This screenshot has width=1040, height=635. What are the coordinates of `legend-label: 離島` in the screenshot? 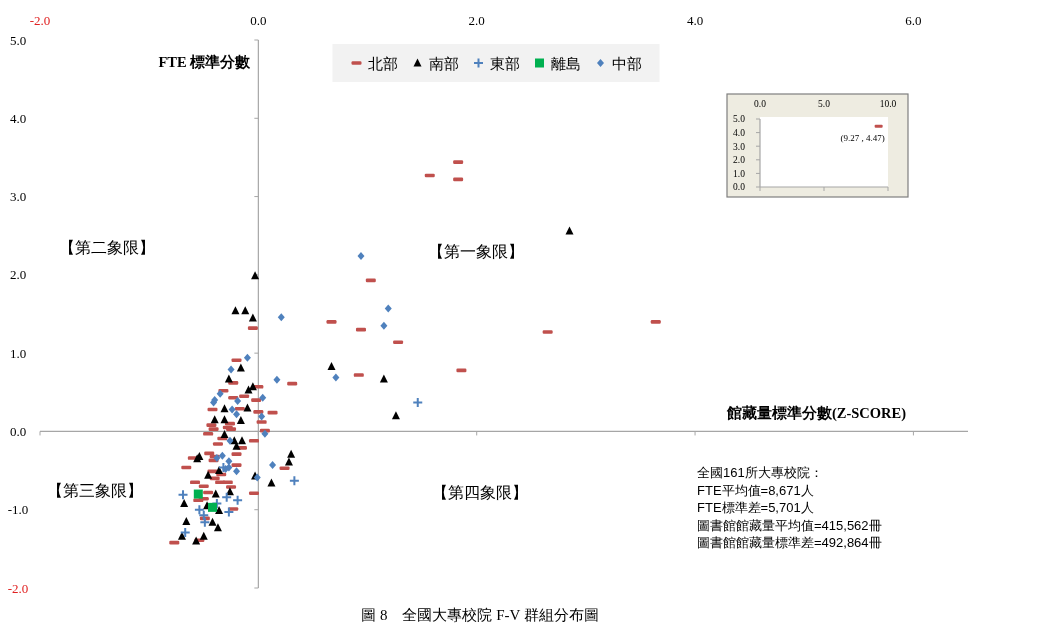 It's located at (565, 63).